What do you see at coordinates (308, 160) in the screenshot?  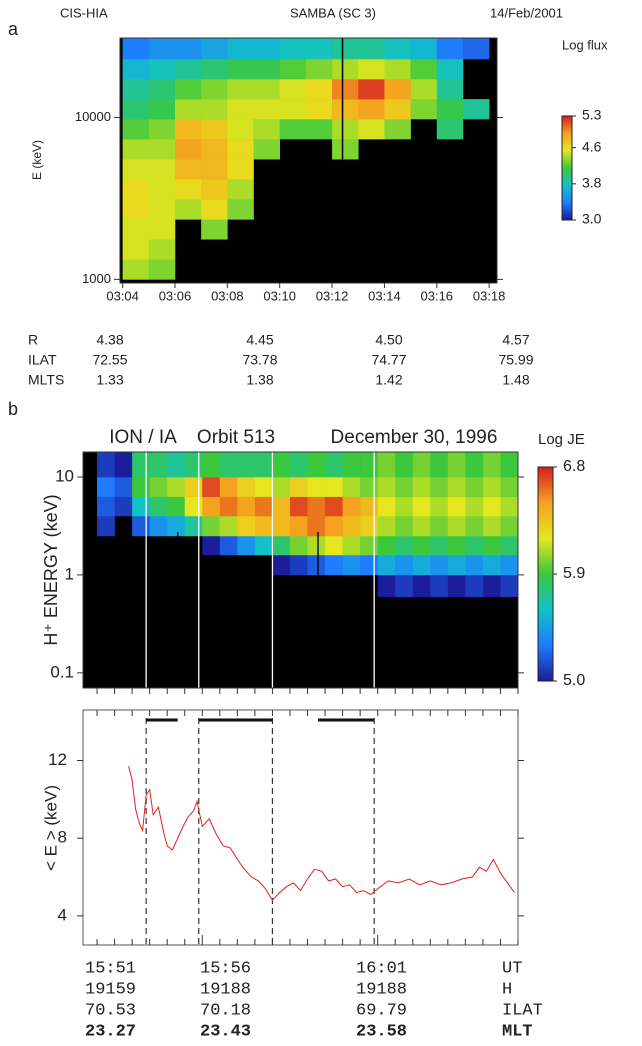 I see `plot-frame` at bounding box center [308, 160].